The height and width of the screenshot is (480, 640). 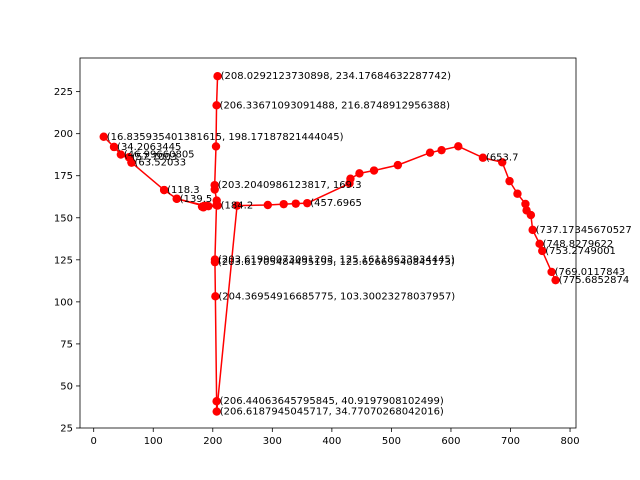 What do you see at coordinates (290, 185) in the screenshot?
I see `point-annotation: (203.2040986123817, 169.3` at bounding box center [290, 185].